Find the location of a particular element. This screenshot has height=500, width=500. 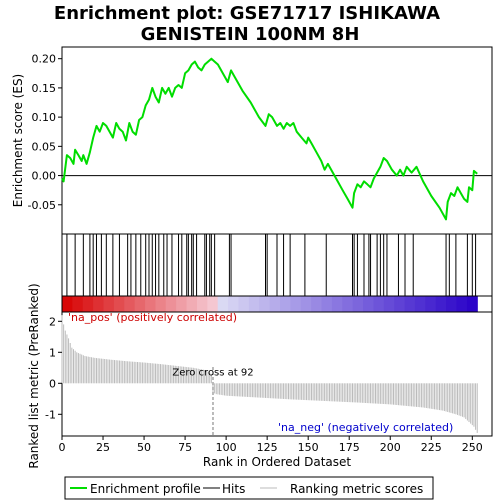

es-ytick-label: -0.05 is located at coordinates (42, 205).